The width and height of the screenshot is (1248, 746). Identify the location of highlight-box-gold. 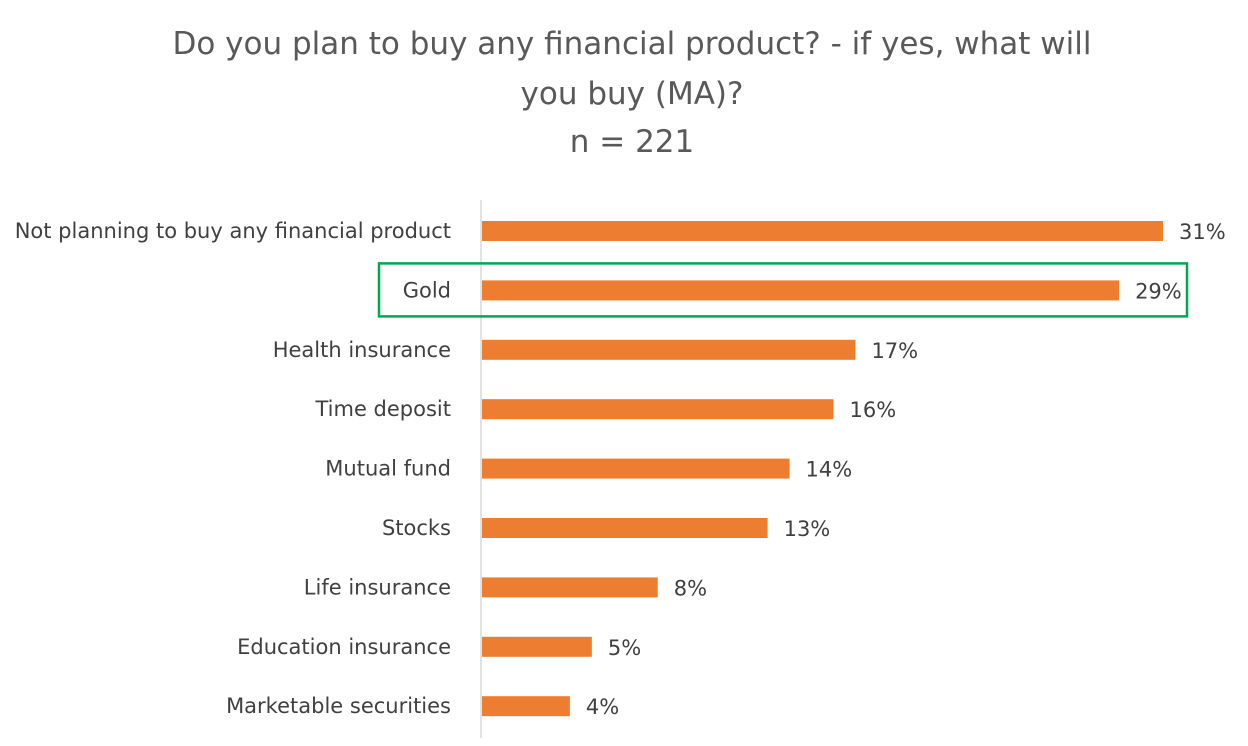
(783, 290).